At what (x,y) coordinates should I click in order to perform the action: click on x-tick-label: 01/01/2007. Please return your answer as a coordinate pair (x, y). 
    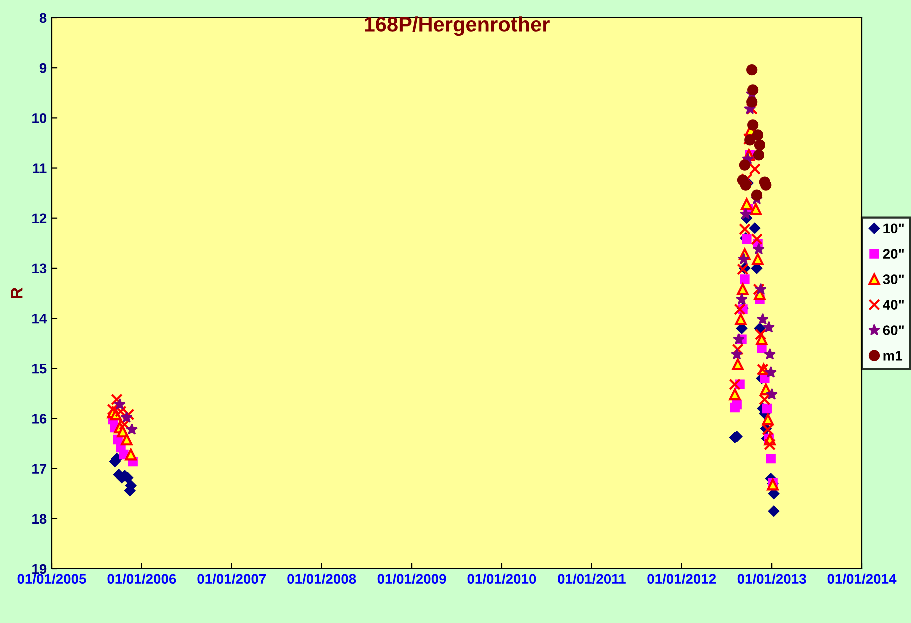
    Looking at the image, I should click on (232, 579).